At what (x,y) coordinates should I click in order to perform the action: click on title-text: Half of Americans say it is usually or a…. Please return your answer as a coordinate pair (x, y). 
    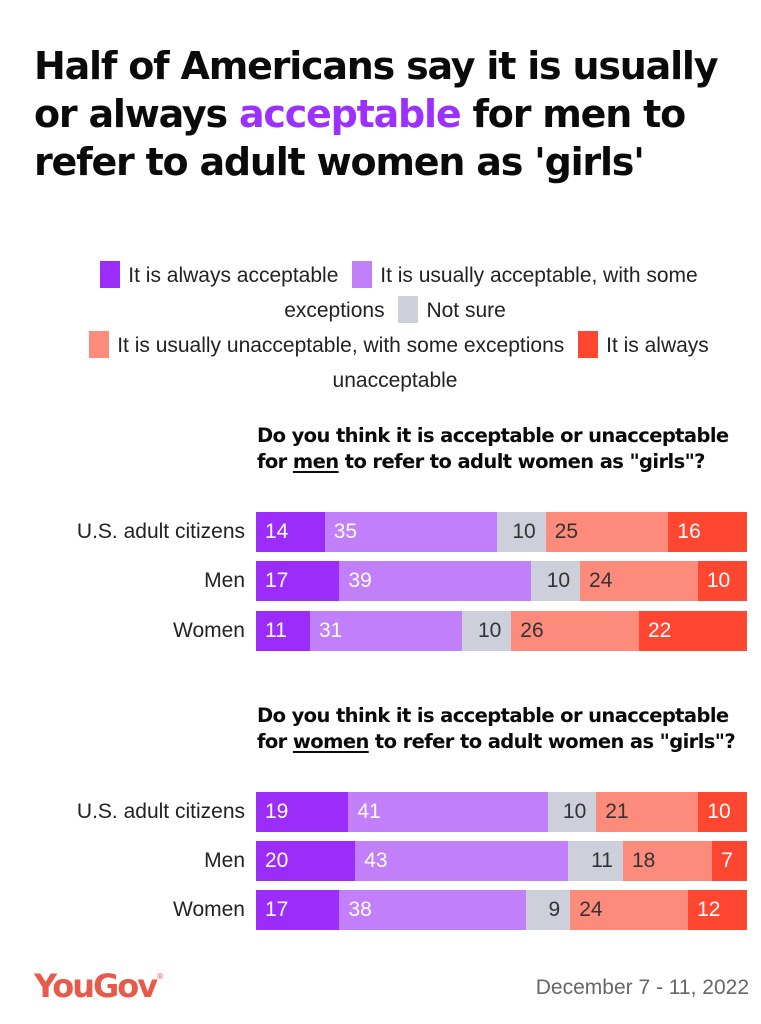
    Looking at the image, I should click on (376, 90).